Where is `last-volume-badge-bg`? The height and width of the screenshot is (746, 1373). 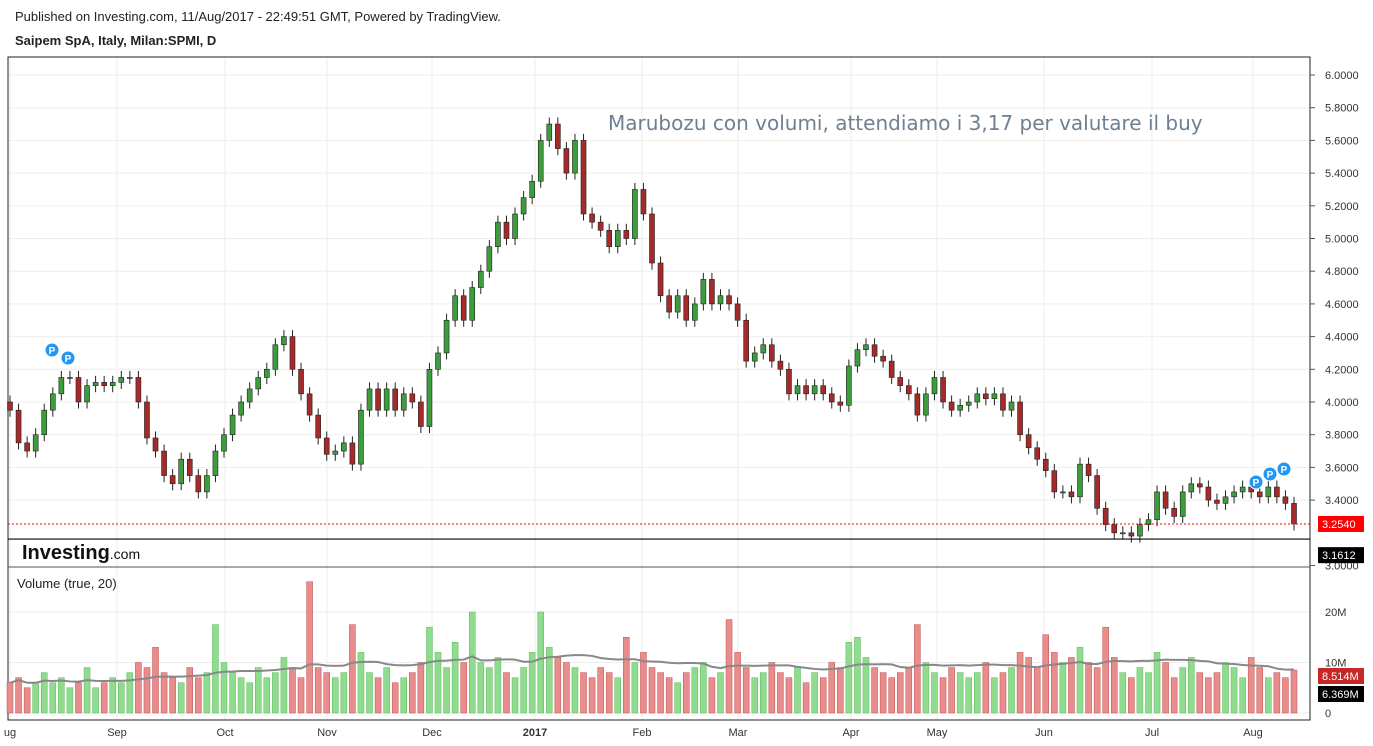 last-volume-badge-bg is located at coordinates (1341, 676).